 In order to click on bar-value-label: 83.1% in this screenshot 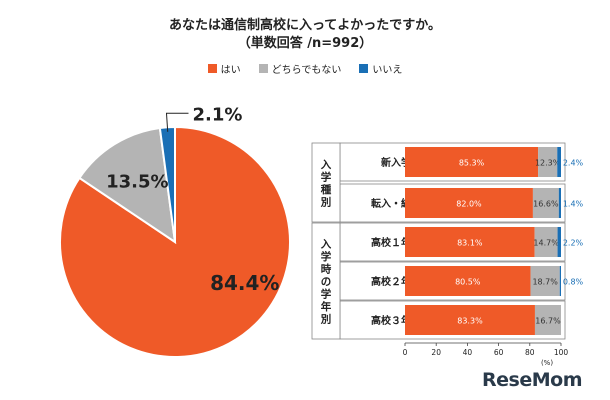, I will do `click(470, 243)`.